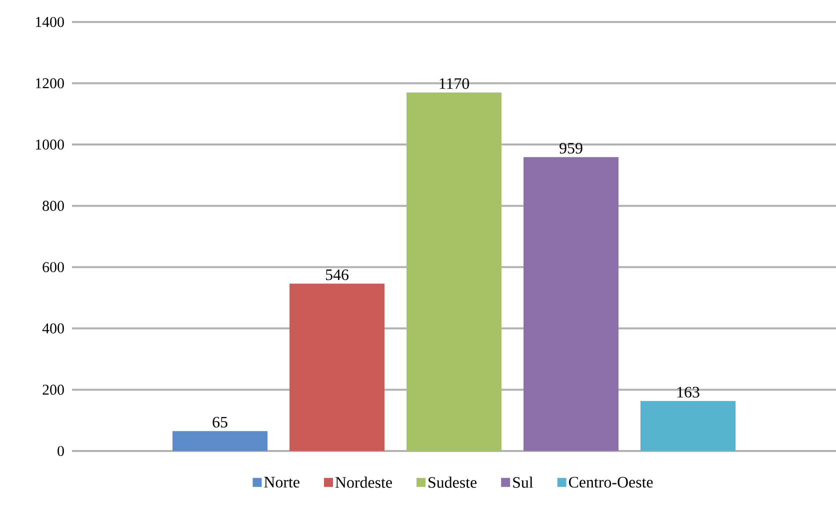 Image resolution: width=836 pixels, height=509 pixels. Describe the element at coordinates (53, 328) in the screenshot. I see `y-tick-label: 400` at that location.